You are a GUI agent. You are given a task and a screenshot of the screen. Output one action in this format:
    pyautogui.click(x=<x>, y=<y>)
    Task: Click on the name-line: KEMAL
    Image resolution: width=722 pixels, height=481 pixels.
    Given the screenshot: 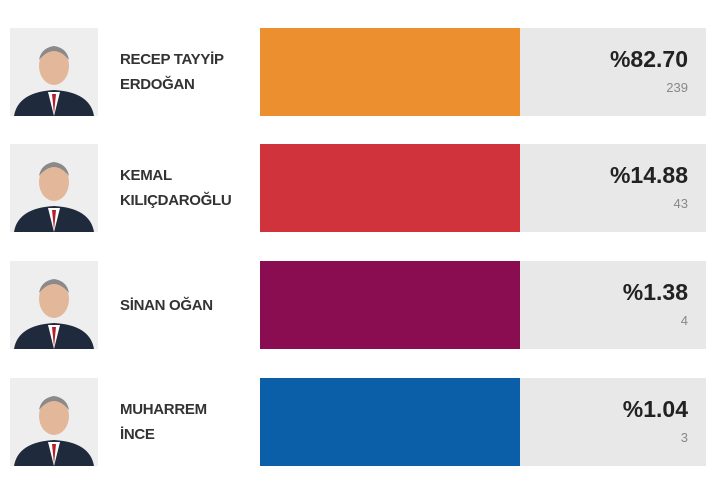 What is the action you would take?
    pyautogui.click(x=146, y=175)
    